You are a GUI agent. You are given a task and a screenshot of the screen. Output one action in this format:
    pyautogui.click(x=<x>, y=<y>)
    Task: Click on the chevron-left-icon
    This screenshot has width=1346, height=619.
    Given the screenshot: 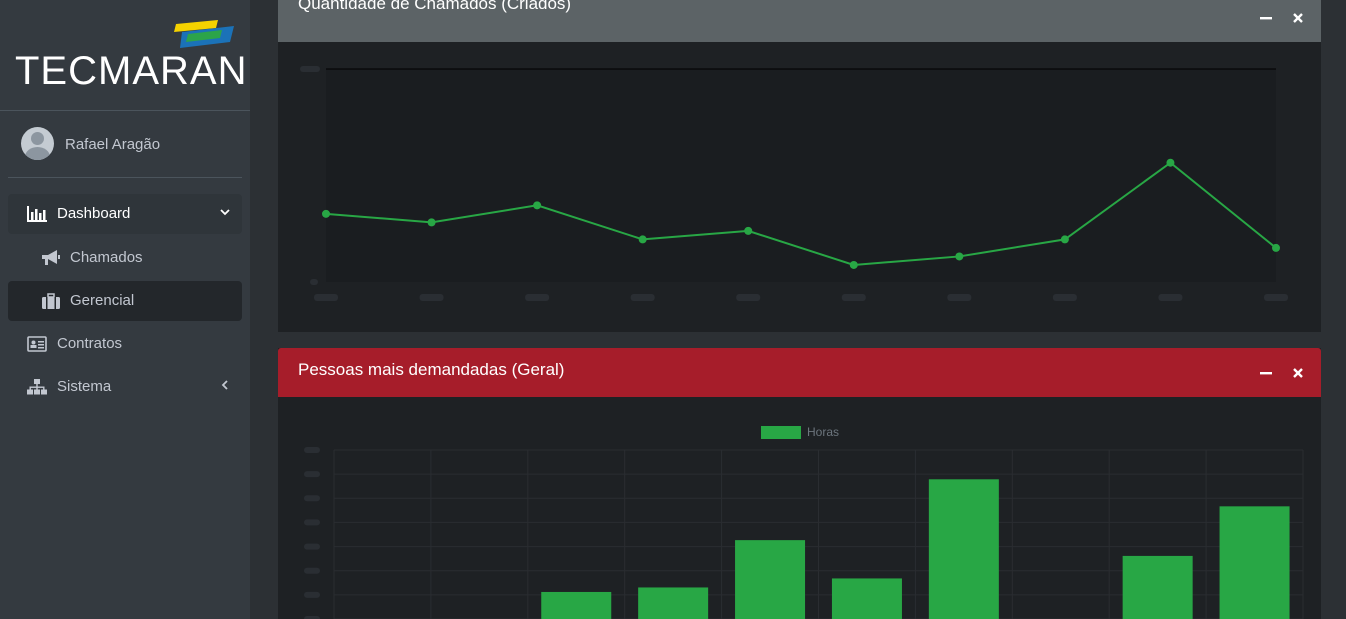 What is the action you would take?
    pyautogui.click(x=224, y=385)
    